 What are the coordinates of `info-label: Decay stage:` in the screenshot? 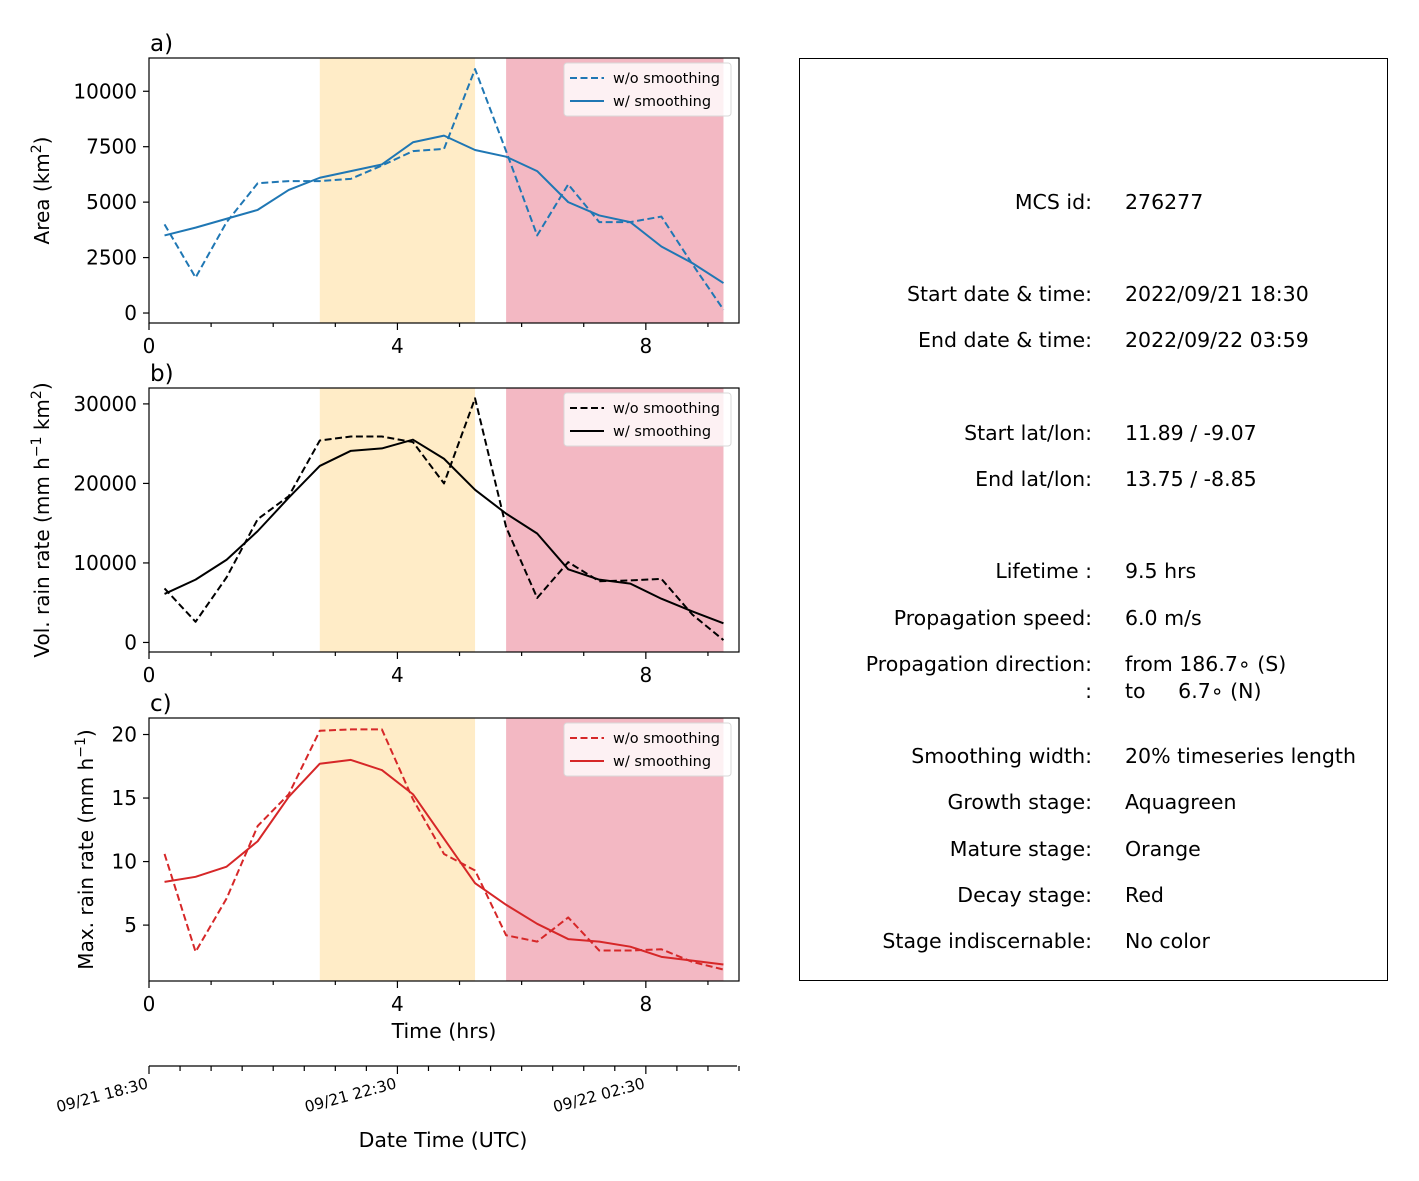 It's located at (1024, 895).